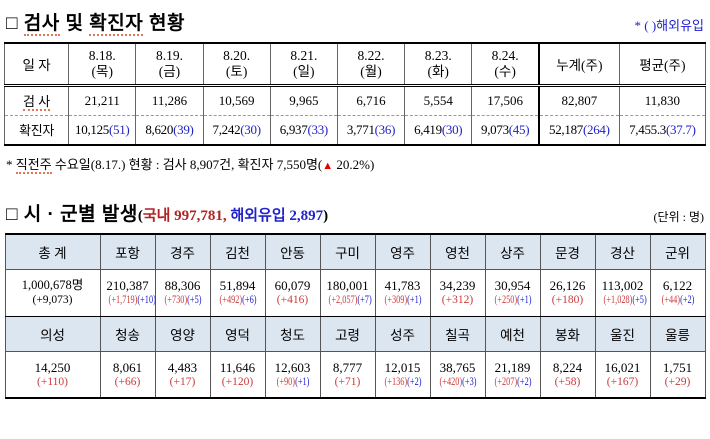  What do you see at coordinates (457, 374) in the screenshot?
I see `region-cell: 38,765 (+420)(+3)` at bounding box center [457, 374].